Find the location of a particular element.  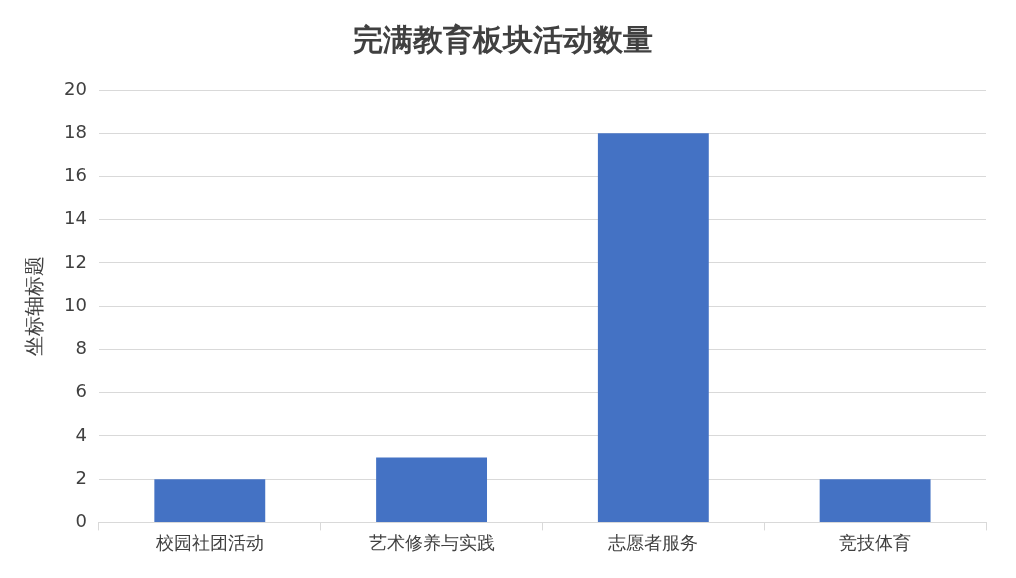

x-tick-label: 艺术修养与实践 is located at coordinates (431, 542).